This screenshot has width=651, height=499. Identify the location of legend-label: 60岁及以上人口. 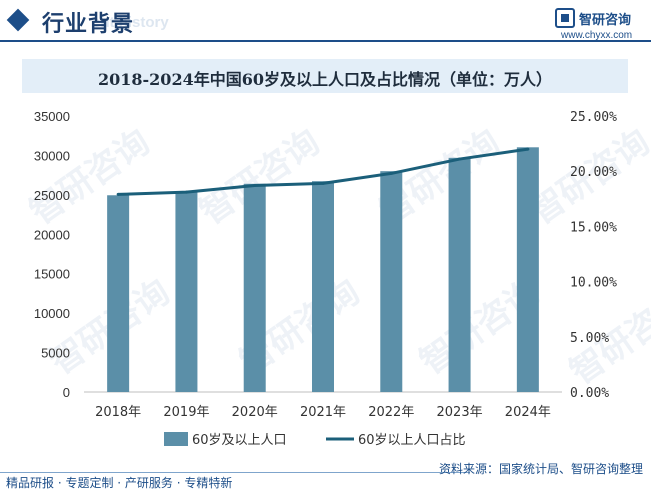
(239, 440).